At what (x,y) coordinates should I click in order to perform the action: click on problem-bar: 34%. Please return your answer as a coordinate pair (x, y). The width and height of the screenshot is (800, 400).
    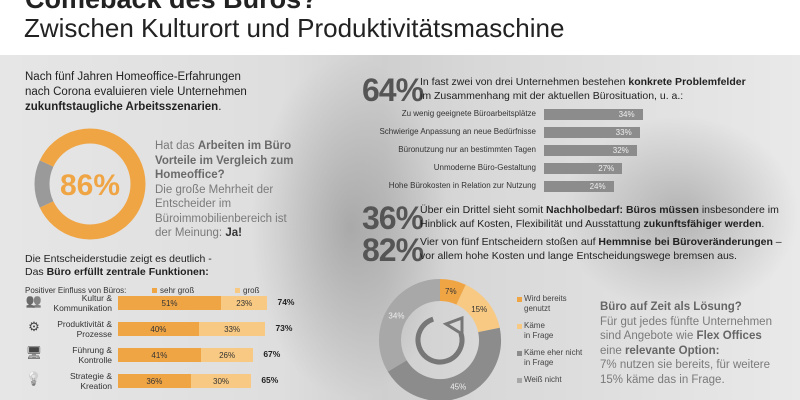
    Looking at the image, I should click on (593, 114).